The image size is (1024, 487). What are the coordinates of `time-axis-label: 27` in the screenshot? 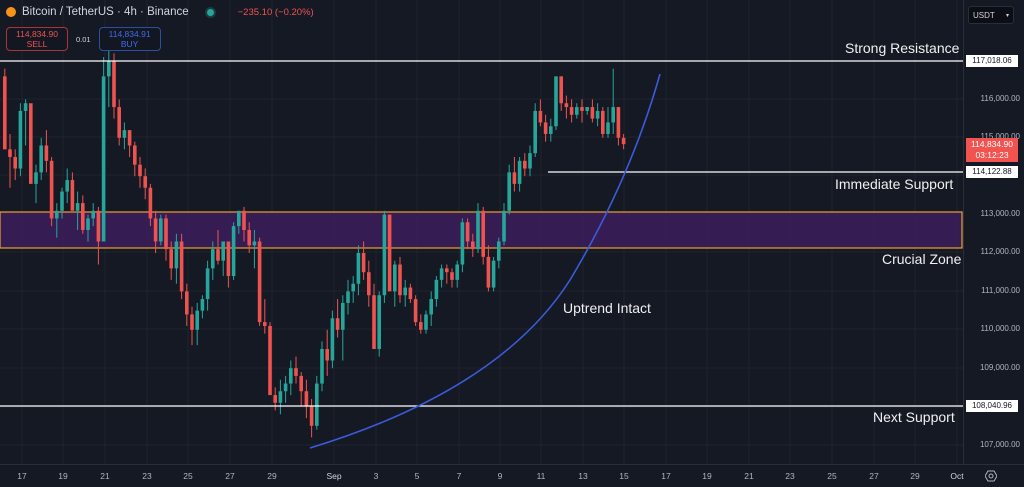 It's located at (230, 476).